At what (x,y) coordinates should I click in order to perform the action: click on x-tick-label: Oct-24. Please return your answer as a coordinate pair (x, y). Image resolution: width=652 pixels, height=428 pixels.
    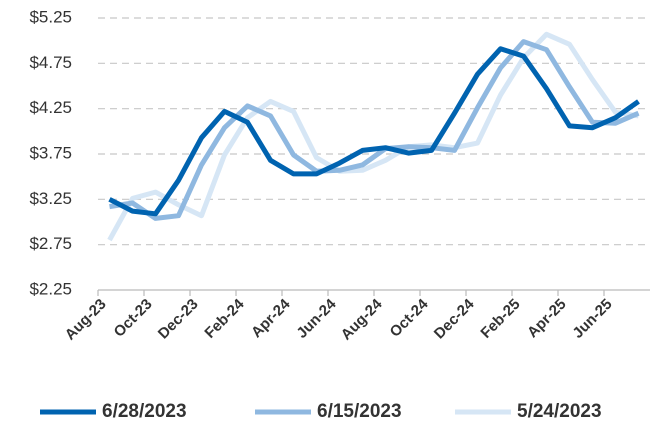
    Looking at the image, I should click on (409, 317).